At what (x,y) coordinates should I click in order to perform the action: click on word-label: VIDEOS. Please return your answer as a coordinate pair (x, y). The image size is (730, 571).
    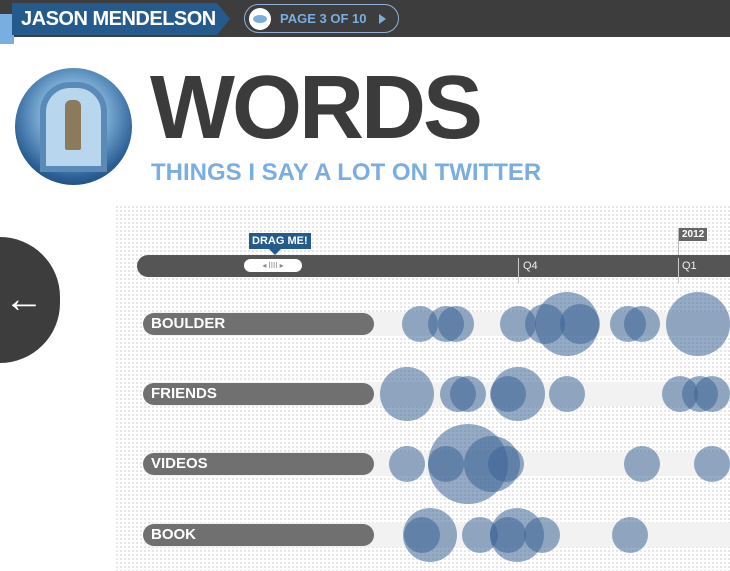
    Looking at the image, I should click on (258, 464).